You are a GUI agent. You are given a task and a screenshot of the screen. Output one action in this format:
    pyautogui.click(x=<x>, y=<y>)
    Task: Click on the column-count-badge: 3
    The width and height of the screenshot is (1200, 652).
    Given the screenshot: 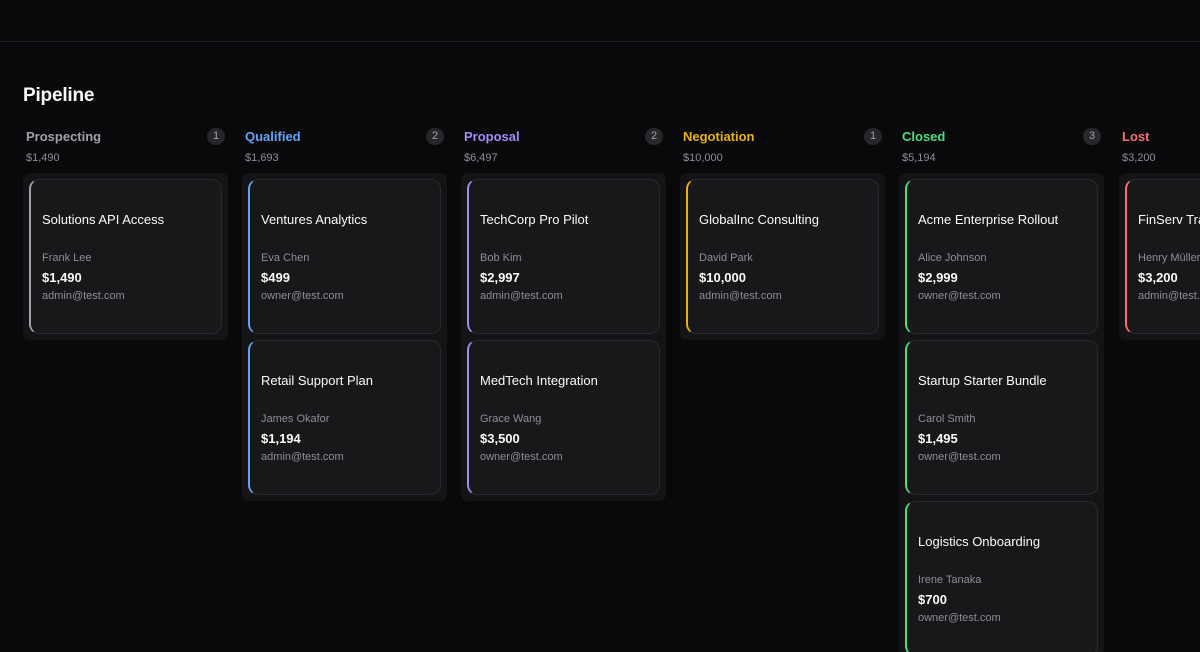 What is the action you would take?
    pyautogui.click(x=1092, y=136)
    